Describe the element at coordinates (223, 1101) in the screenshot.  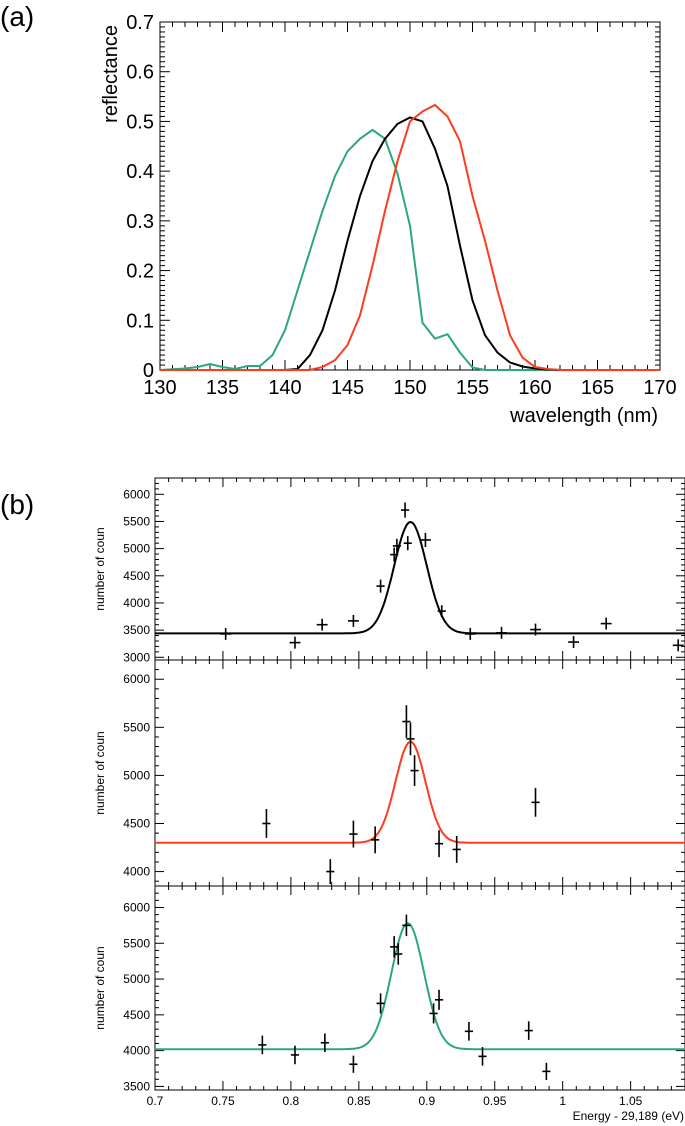
I see `x-tick-label: 0.75` at that location.